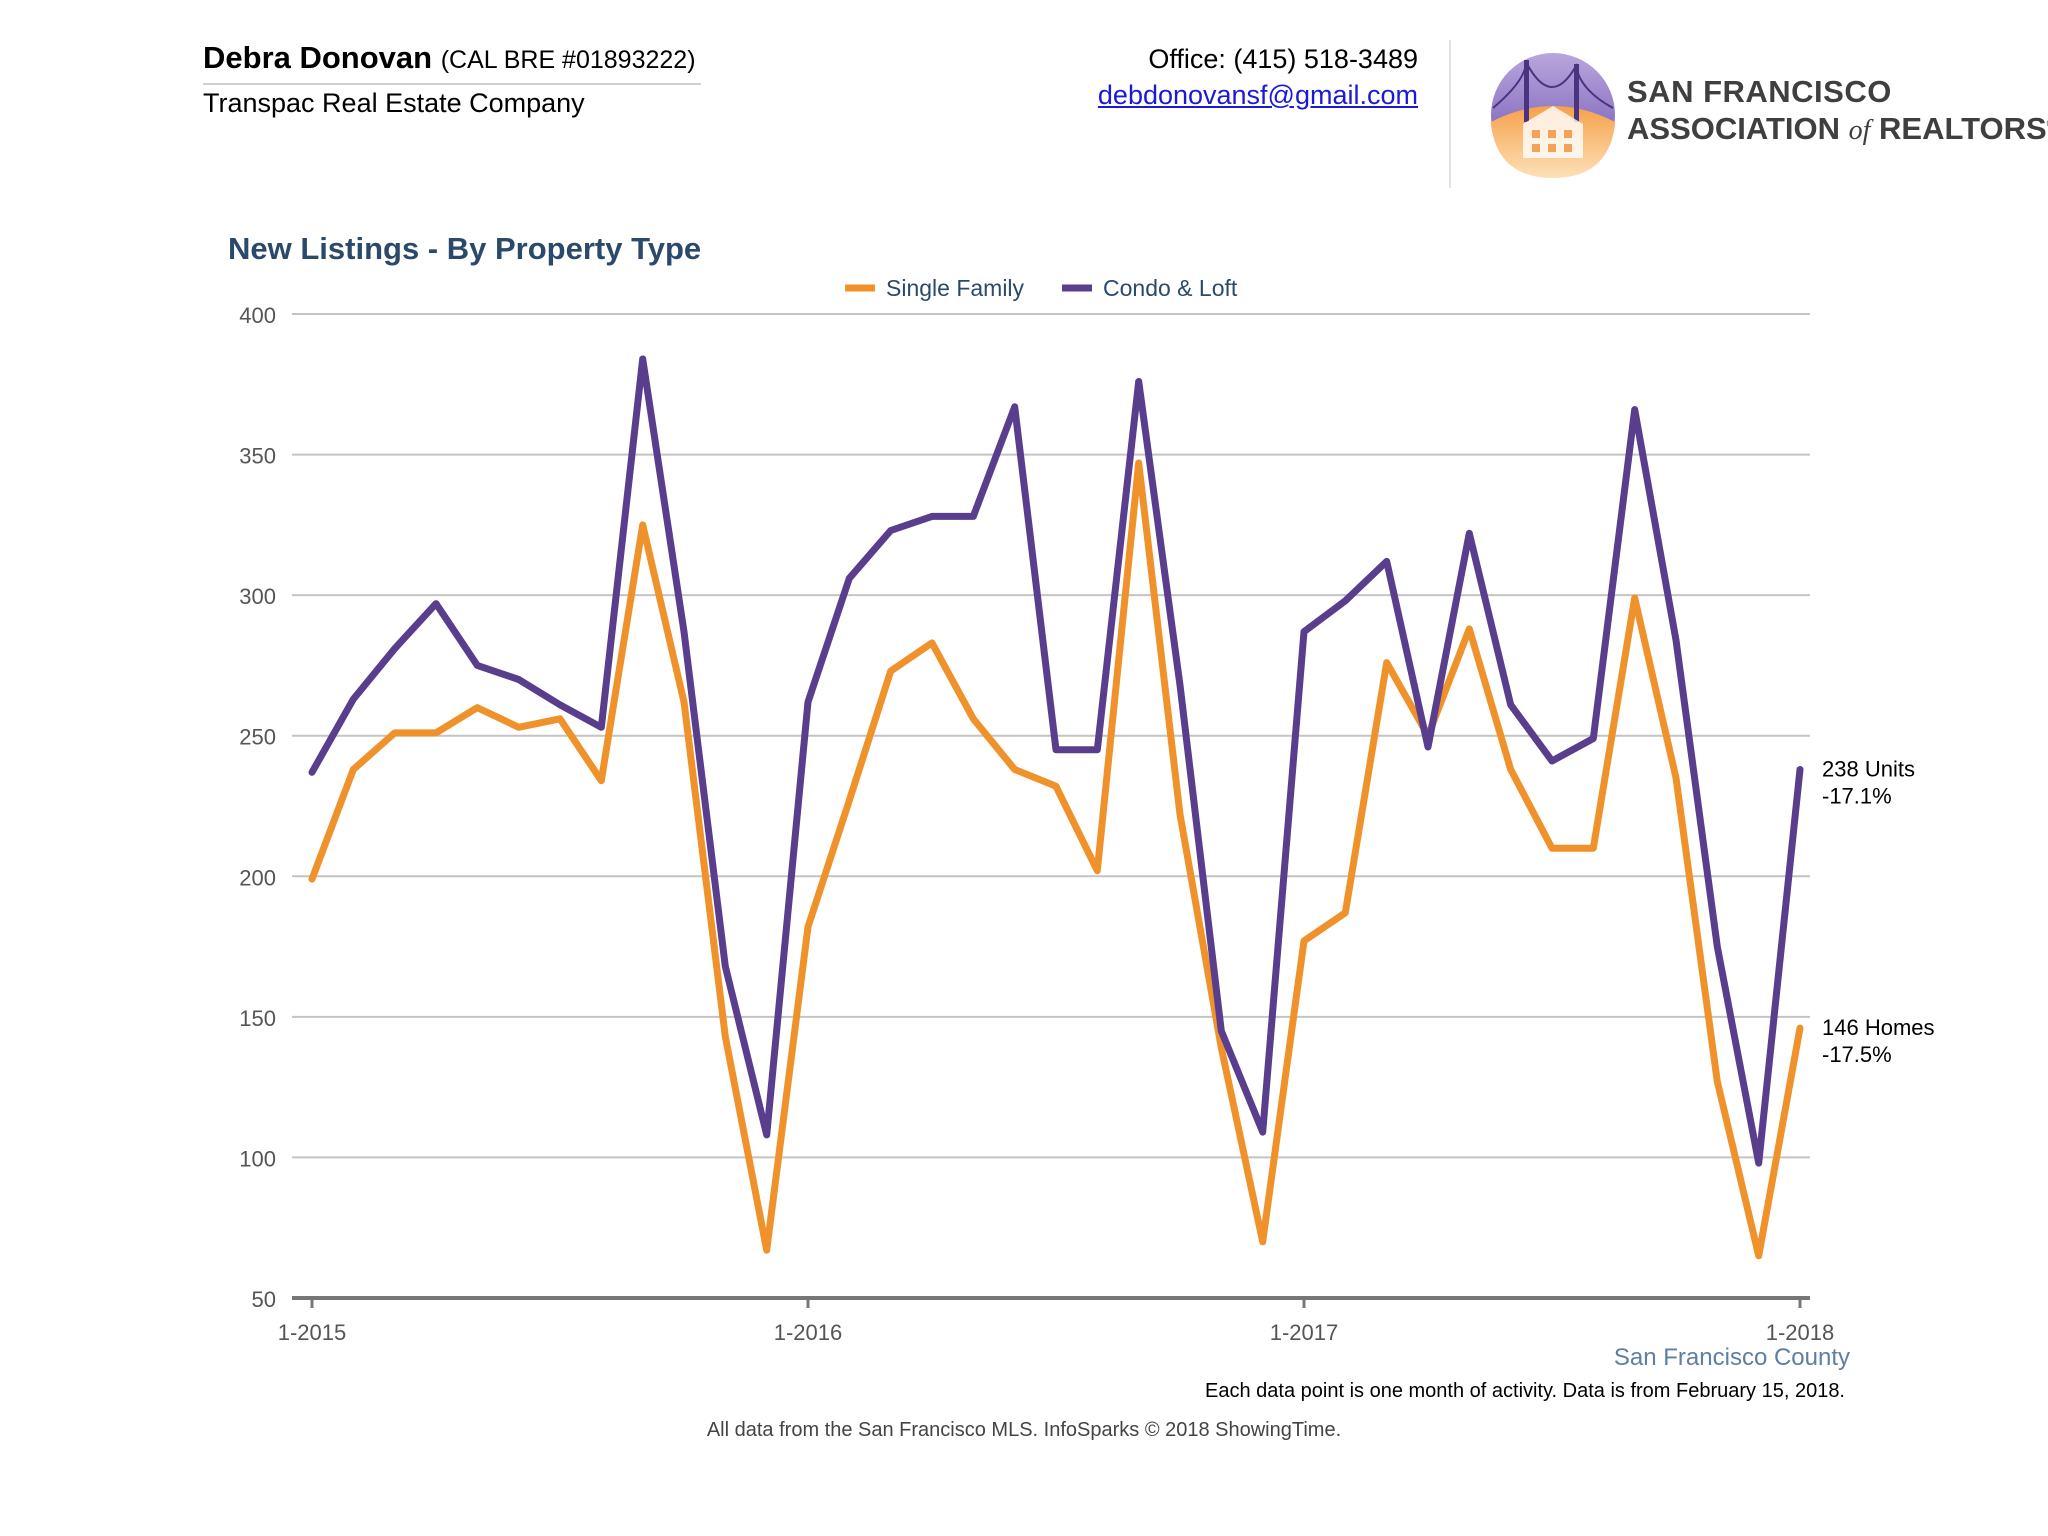 The image size is (2048, 1536). I want to click on logo-line2: ASSOCIATION of REALTORS®, so click(1837, 129).